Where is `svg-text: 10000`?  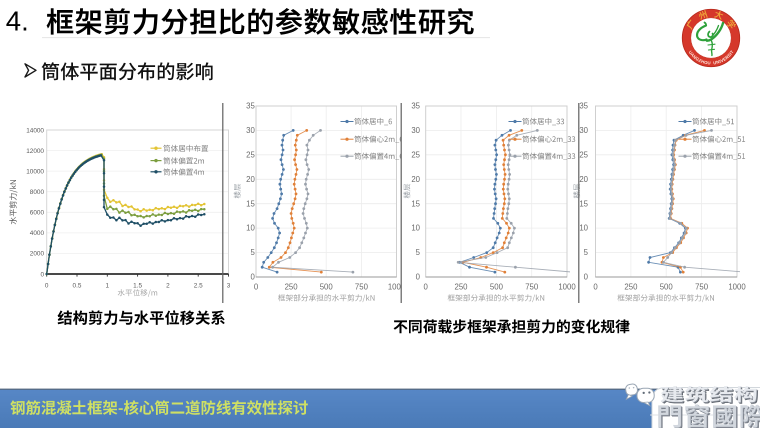 svg-text: 10000 is located at coordinates (35, 171).